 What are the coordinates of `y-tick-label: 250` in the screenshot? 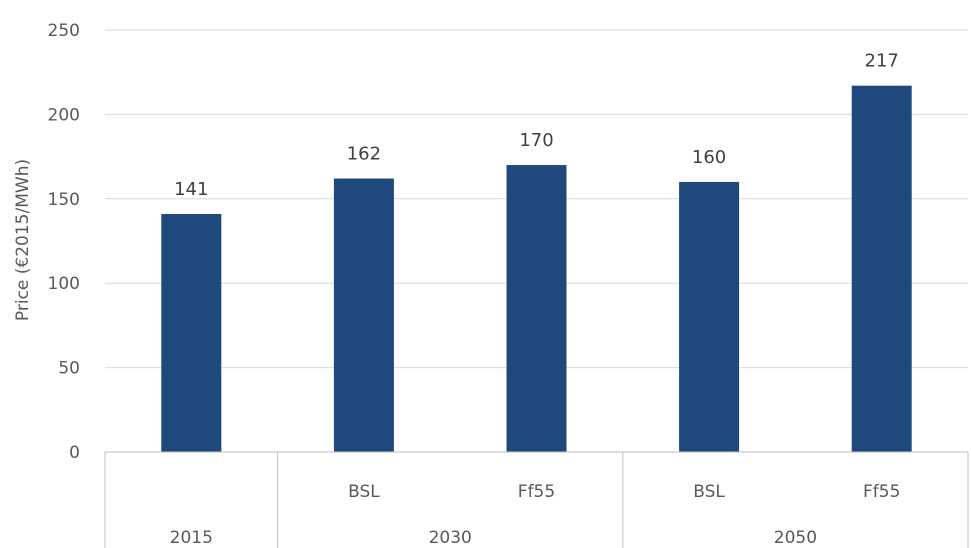 It's located at (64, 31).